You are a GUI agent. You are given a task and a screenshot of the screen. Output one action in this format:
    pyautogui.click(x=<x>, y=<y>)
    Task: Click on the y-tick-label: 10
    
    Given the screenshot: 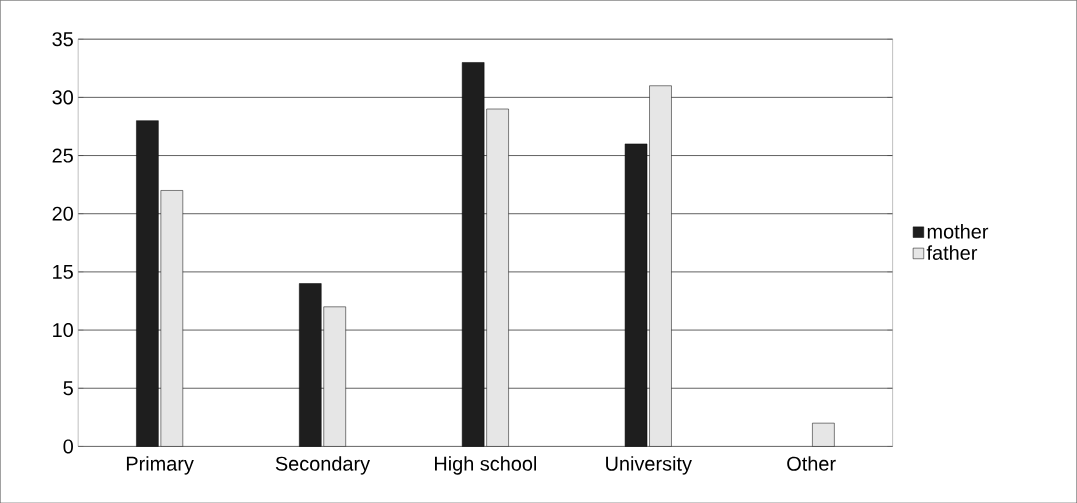 What is the action you would take?
    pyautogui.click(x=63, y=329)
    